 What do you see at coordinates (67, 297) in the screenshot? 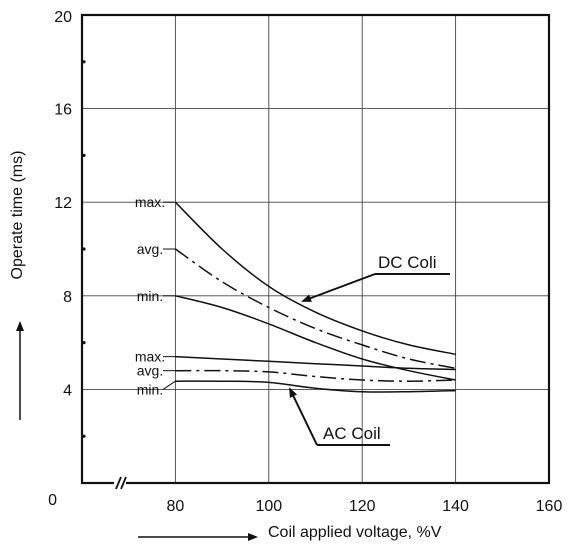
I see `y-tick-8: 8` at bounding box center [67, 297].